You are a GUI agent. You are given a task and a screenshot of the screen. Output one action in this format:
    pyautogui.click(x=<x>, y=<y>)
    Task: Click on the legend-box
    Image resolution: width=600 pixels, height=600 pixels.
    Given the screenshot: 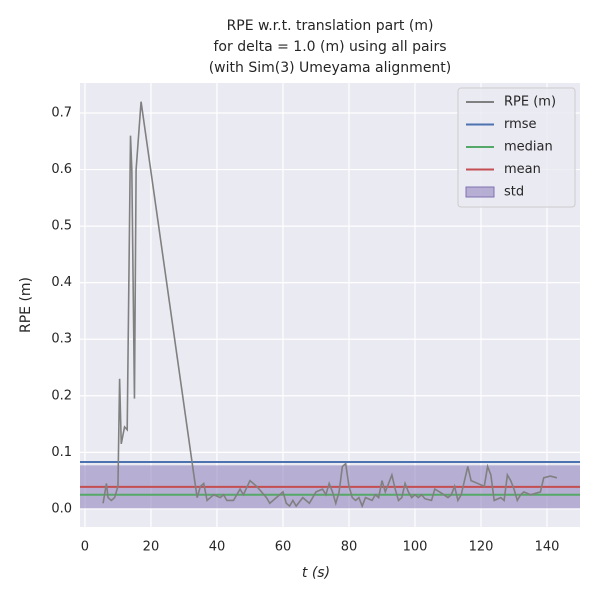 What is the action you would take?
    pyautogui.click(x=516, y=147)
    